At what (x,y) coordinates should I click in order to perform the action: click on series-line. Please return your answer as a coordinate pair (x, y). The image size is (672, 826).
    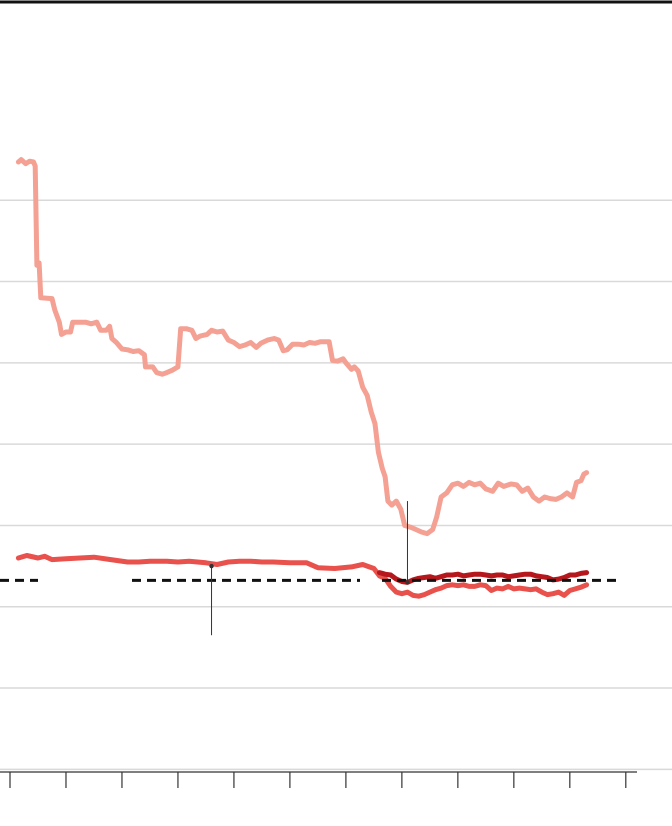
    Looking at the image, I should click on (302, 576).